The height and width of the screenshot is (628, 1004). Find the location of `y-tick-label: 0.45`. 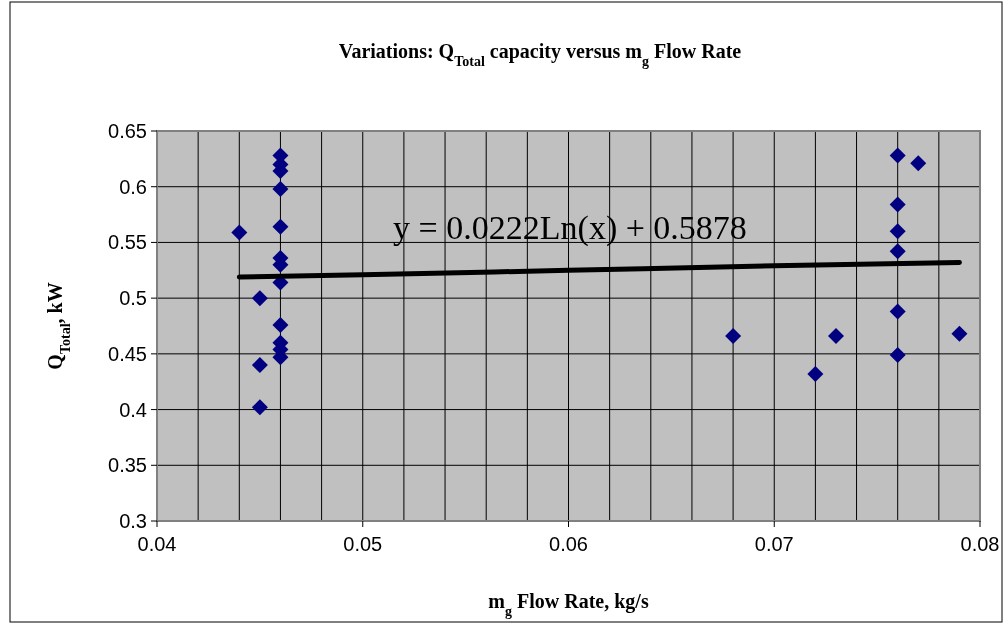

y-tick-label: 0.45 is located at coordinates (127, 353).